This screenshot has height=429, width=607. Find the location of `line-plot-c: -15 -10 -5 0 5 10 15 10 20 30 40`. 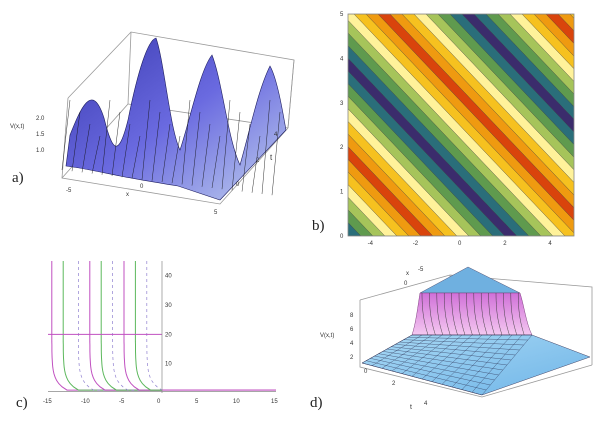

line-plot-c: -15 -10 -5 0 5 10 15 10 20 30 40 is located at coordinates (160, 333).